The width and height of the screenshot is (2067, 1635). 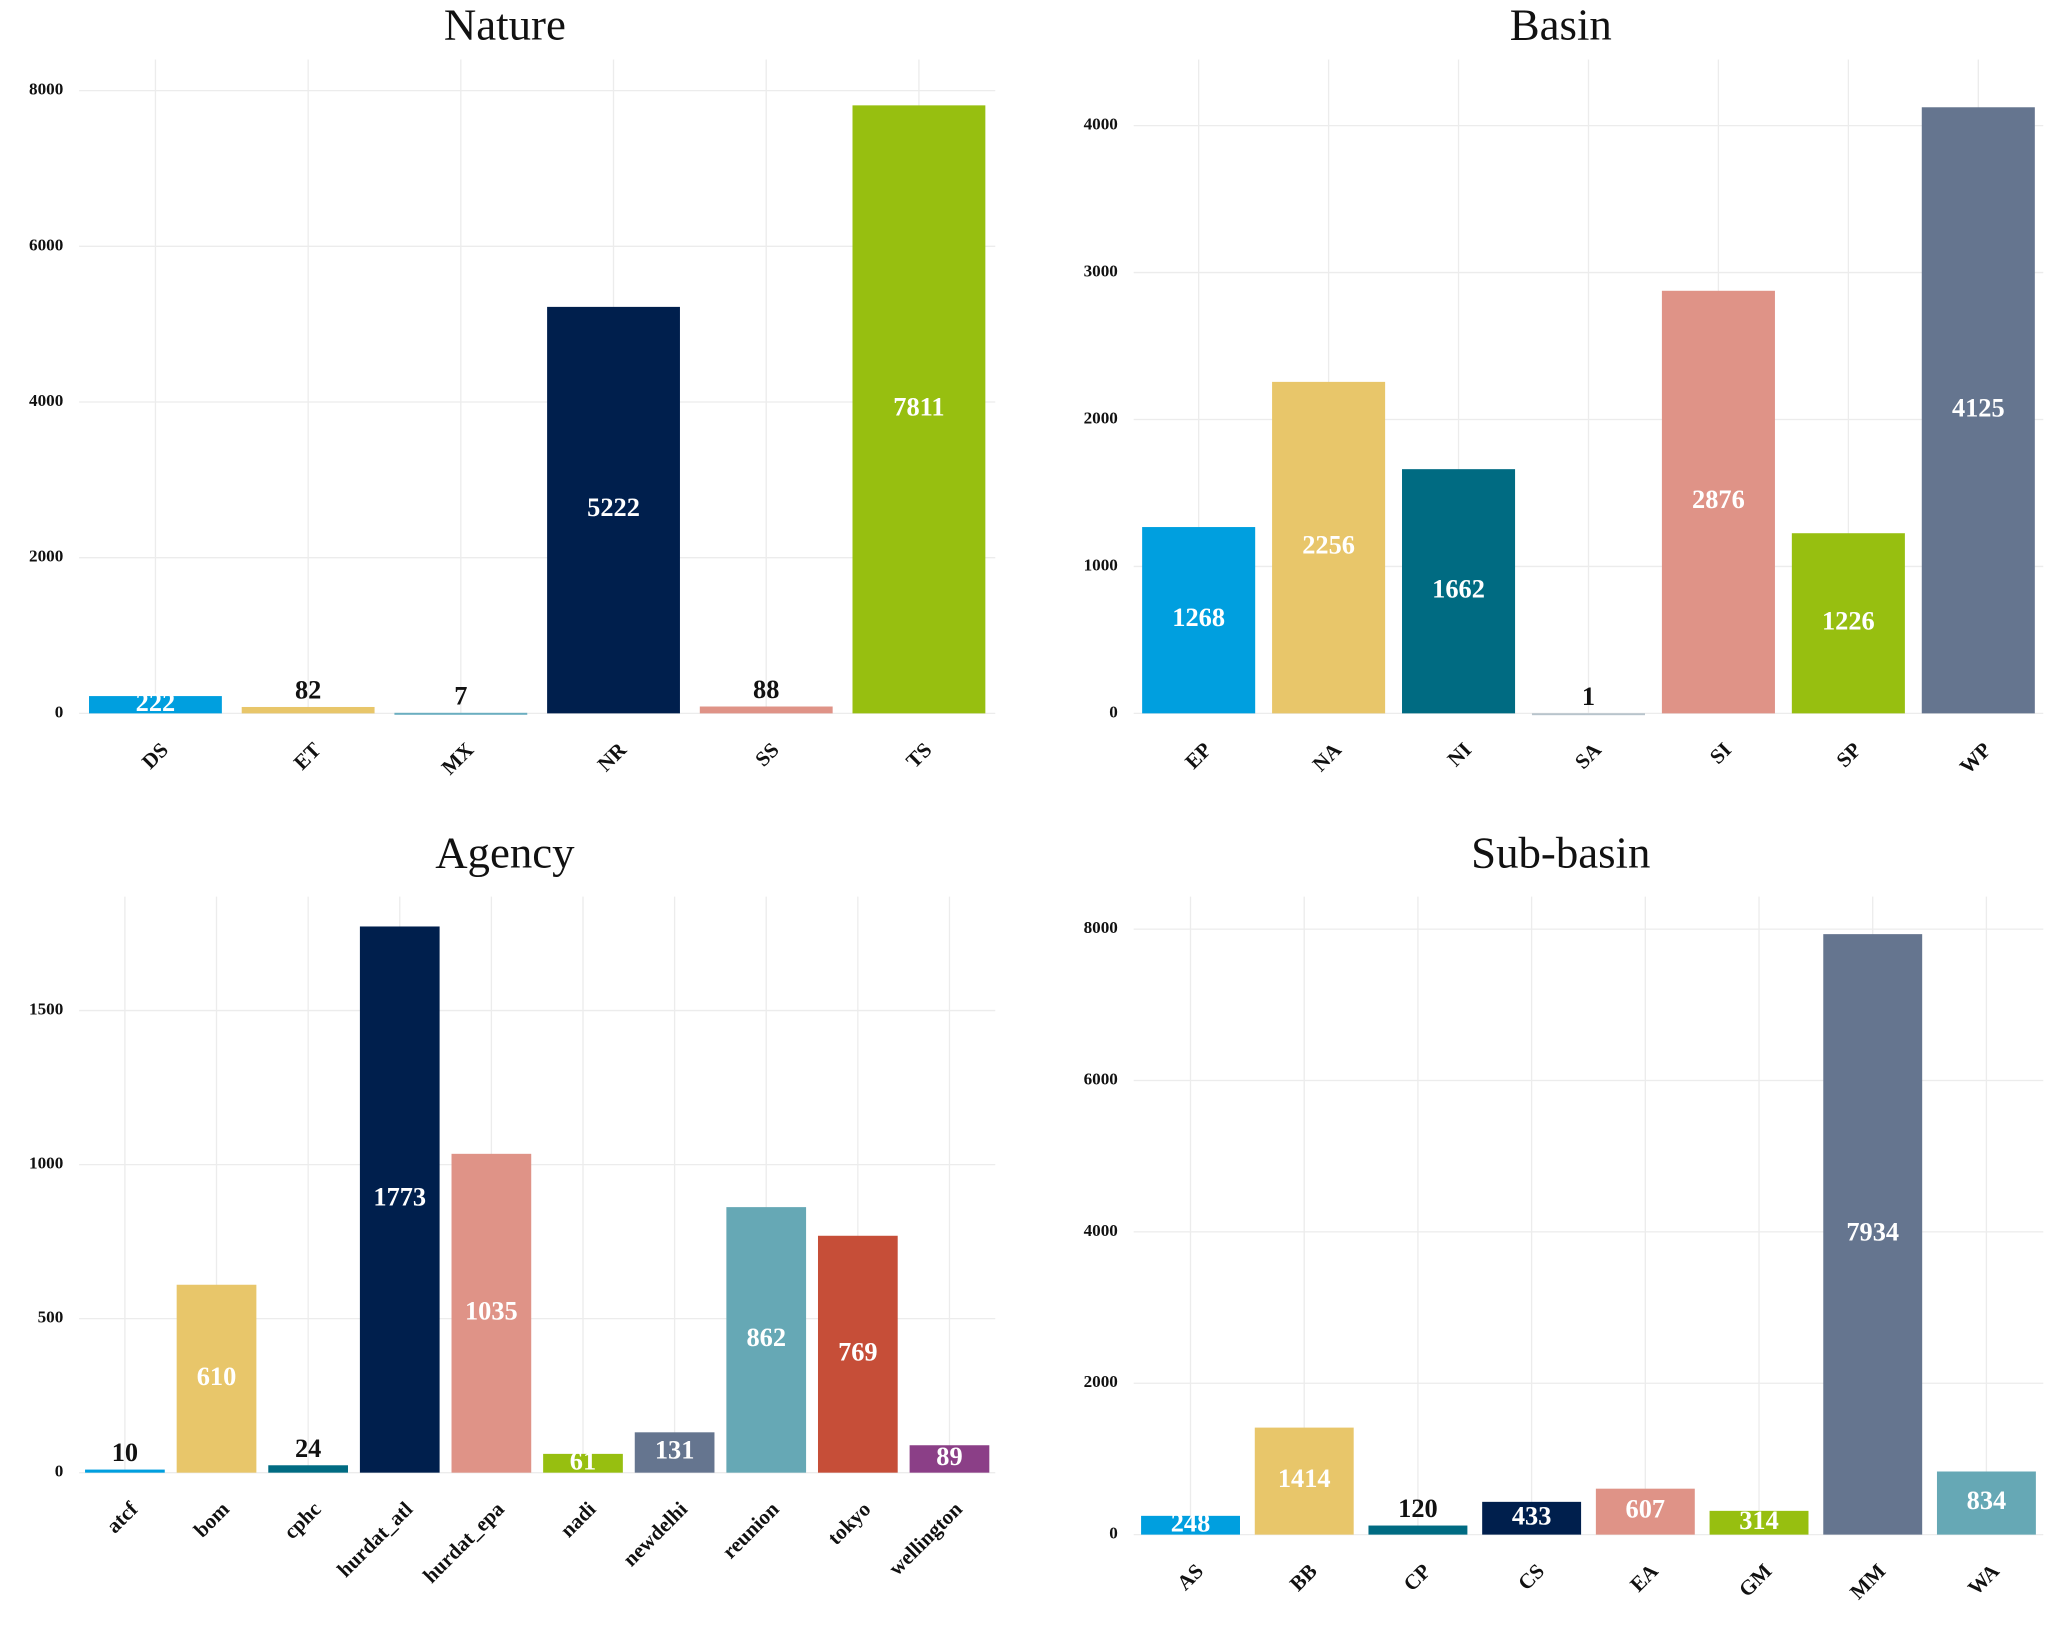 What do you see at coordinates (1755, 1580) in the screenshot?
I see `x-tick-label: GM` at bounding box center [1755, 1580].